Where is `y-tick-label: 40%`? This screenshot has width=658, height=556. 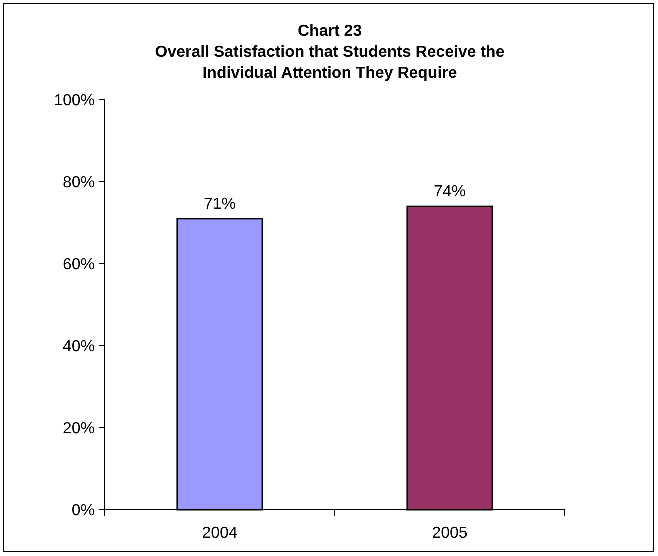
y-tick-label: 40% is located at coordinates (78, 347).